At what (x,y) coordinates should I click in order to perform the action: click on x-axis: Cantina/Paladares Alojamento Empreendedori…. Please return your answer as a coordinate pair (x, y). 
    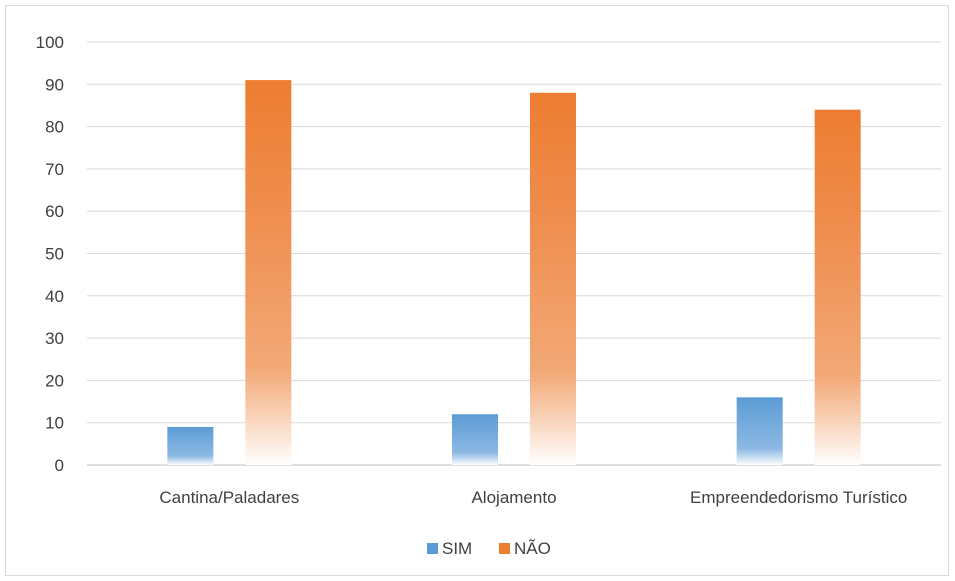
    Looking at the image, I should click on (533, 497).